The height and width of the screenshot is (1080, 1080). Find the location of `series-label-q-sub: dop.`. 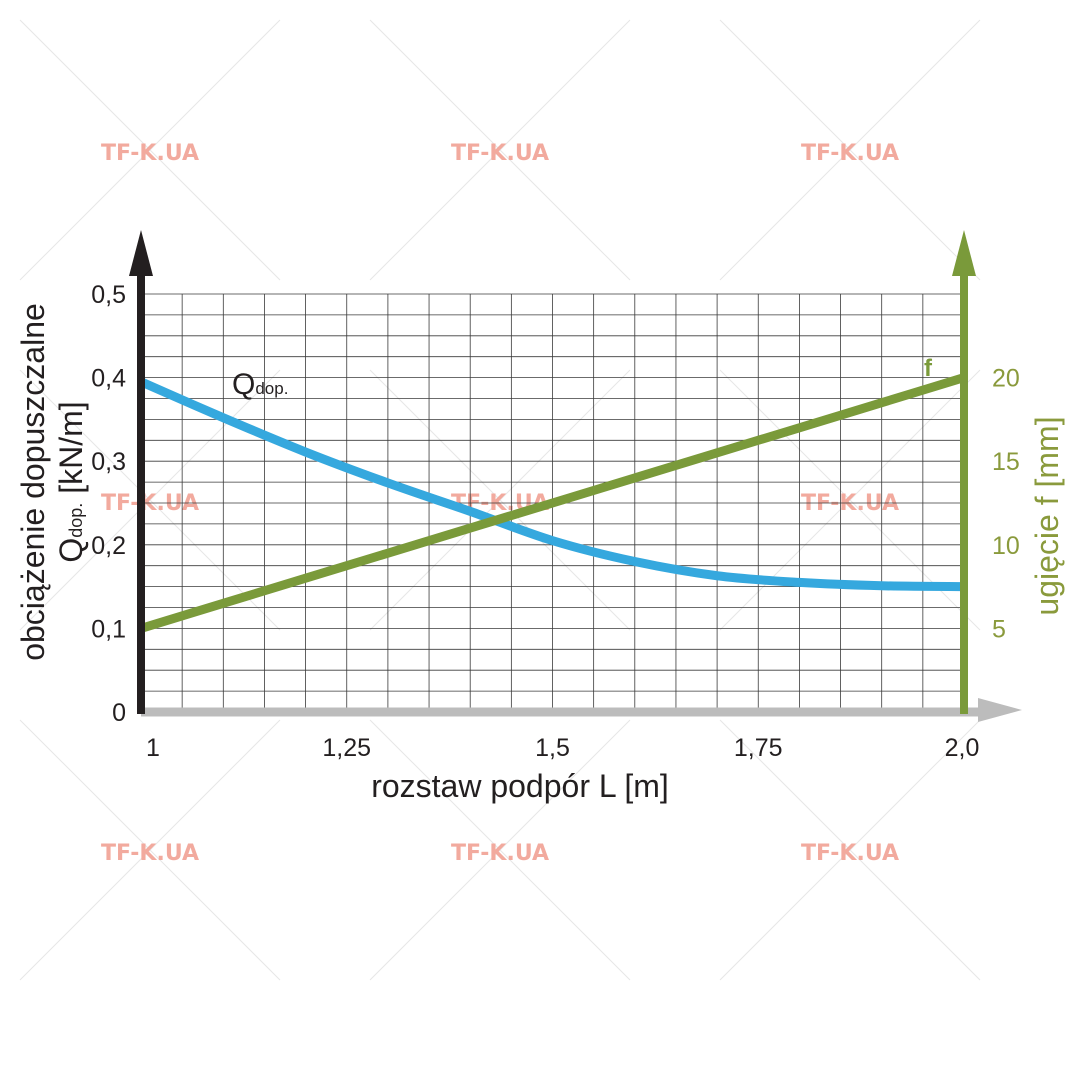

series-label-q-sub: dop. is located at coordinates (271, 388).